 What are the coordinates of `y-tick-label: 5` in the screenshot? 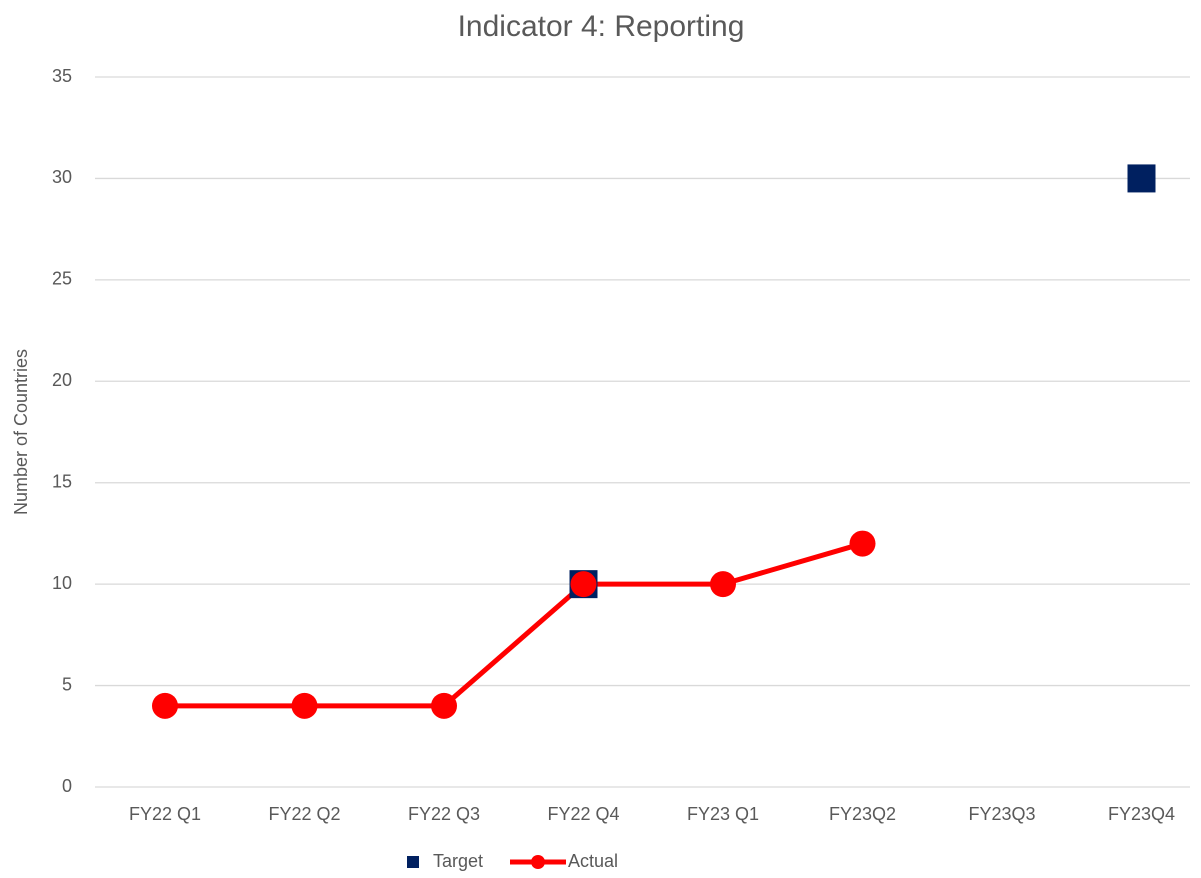 It's located at (67, 684).